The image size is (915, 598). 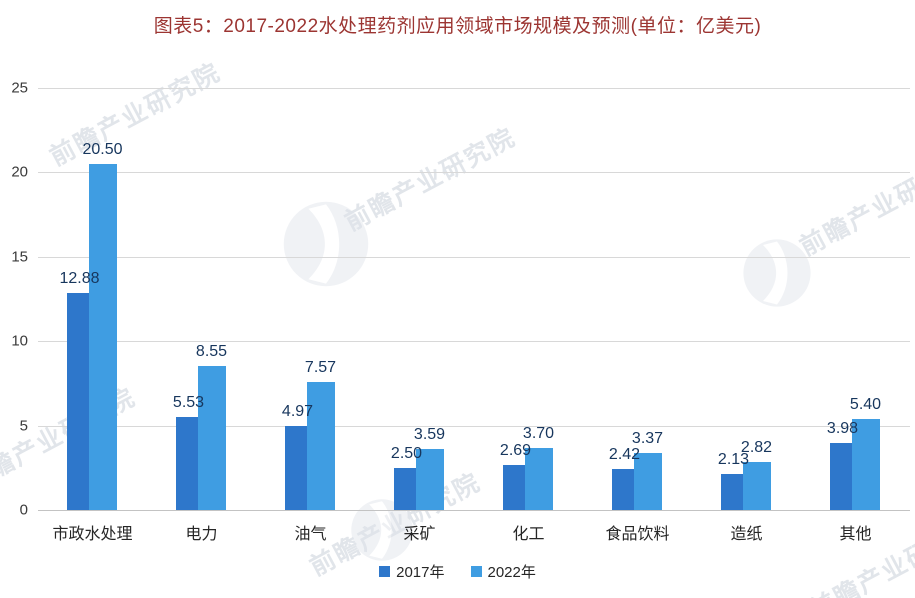 I want to click on data-label-2017年-其他: 3.98, so click(x=842, y=428).